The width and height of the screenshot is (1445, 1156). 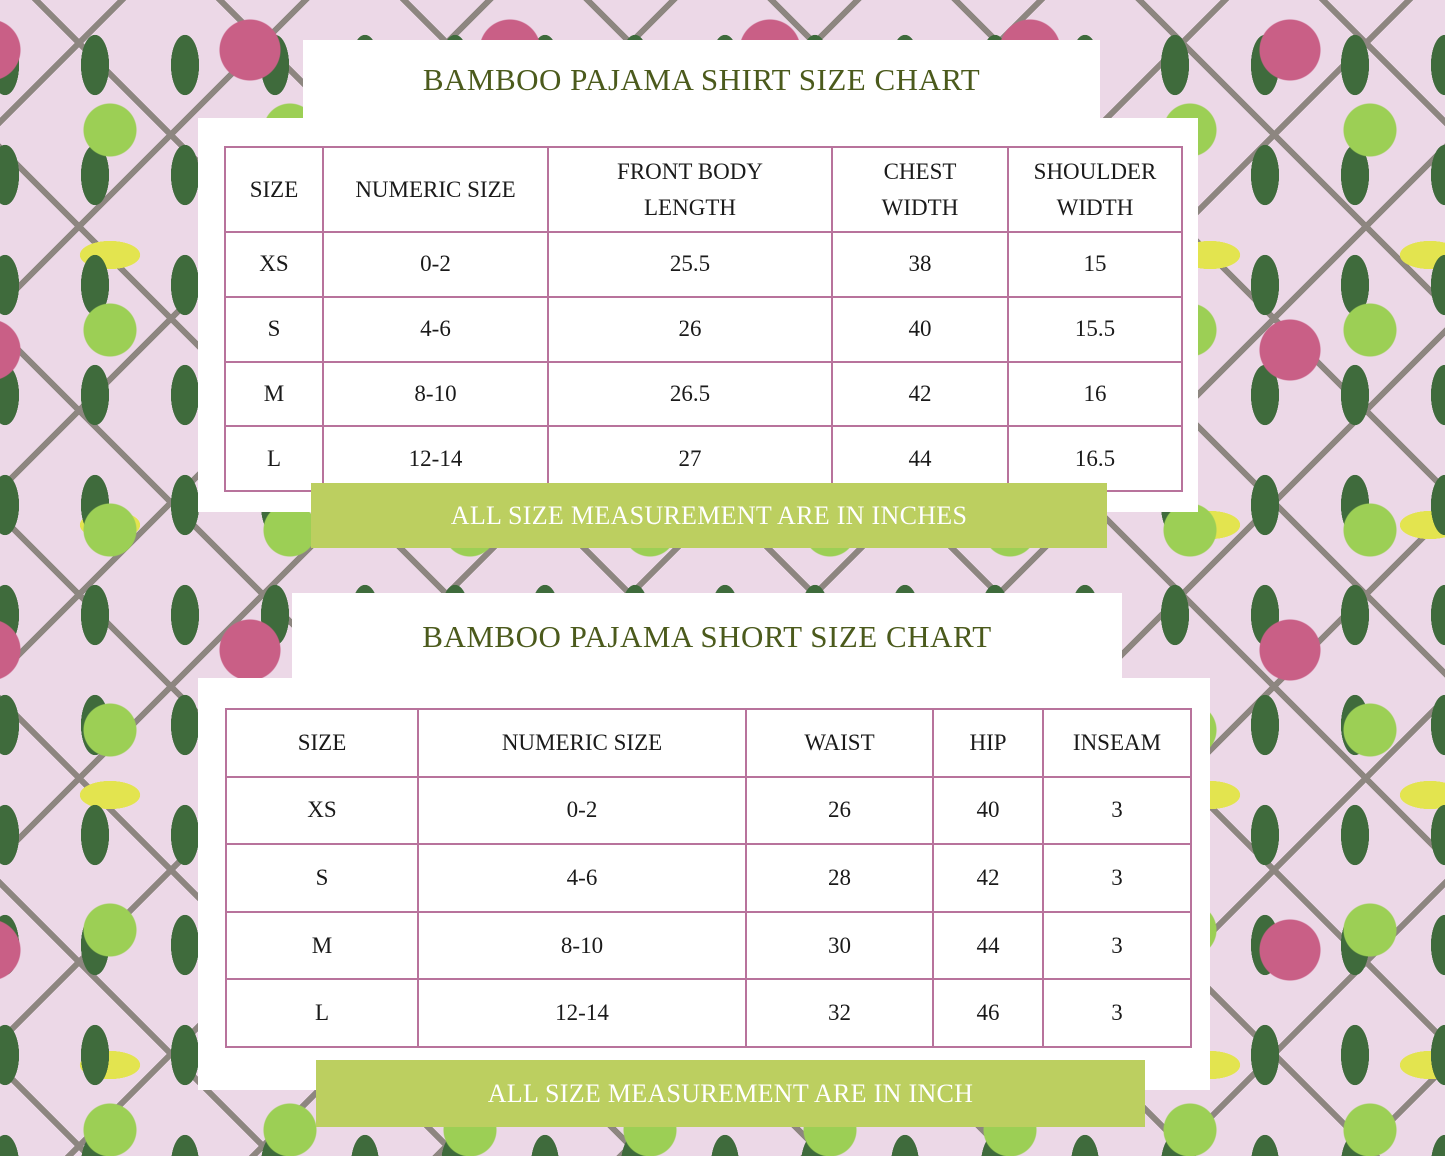 What do you see at coordinates (707, 636) in the screenshot?
I see `short-chart-title: BAMBOO PAJAMA SHORT SIZE CHART` at bounding box center [707, 636].